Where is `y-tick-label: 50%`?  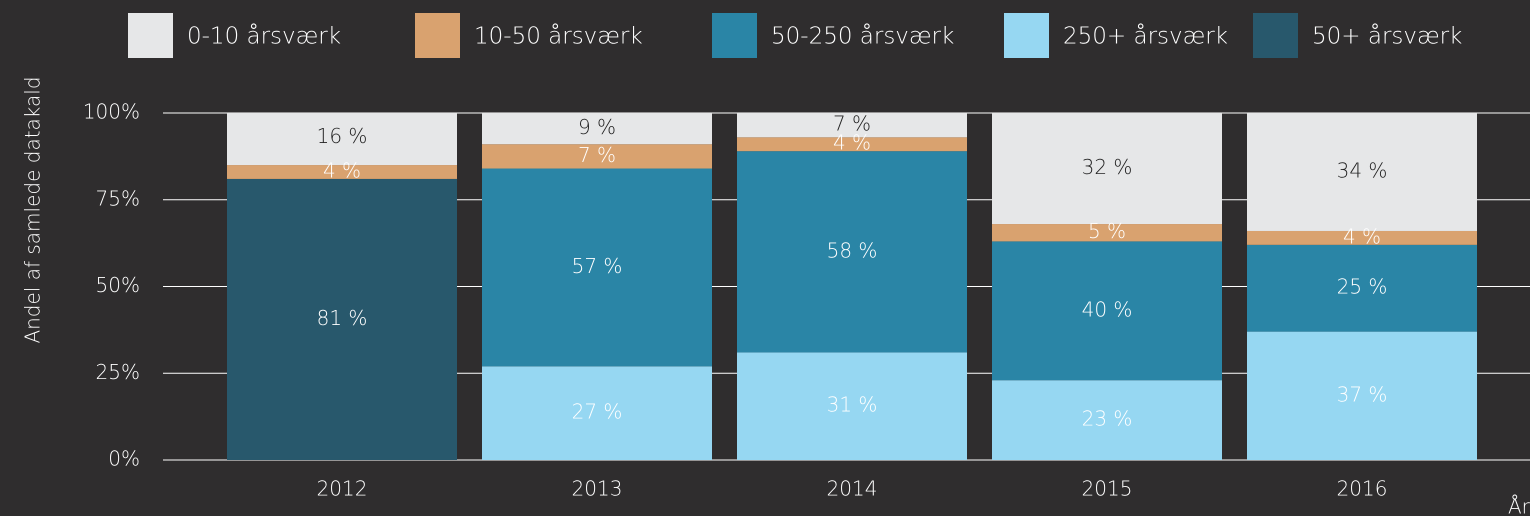 y-tick-label: 50% is located at coordinates (118, 285).